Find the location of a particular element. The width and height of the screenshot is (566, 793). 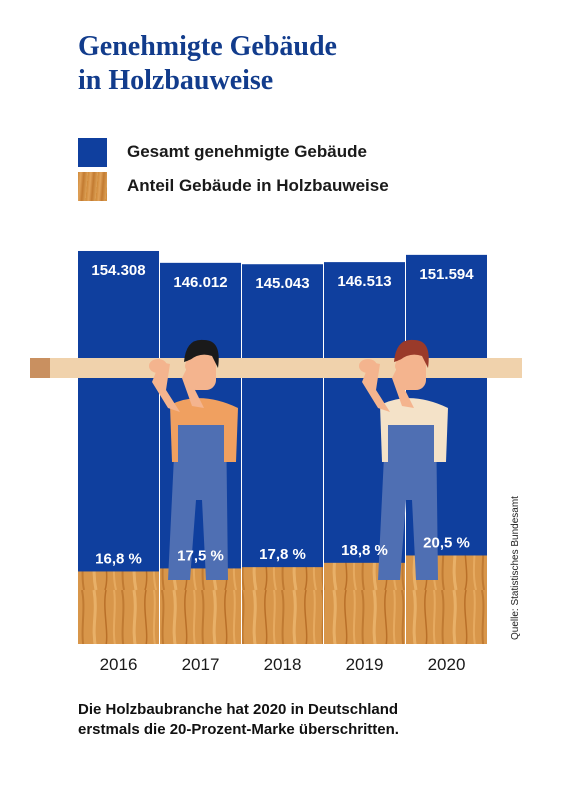

x-tick-2016: 2016 is located at coordinates (119, 664).